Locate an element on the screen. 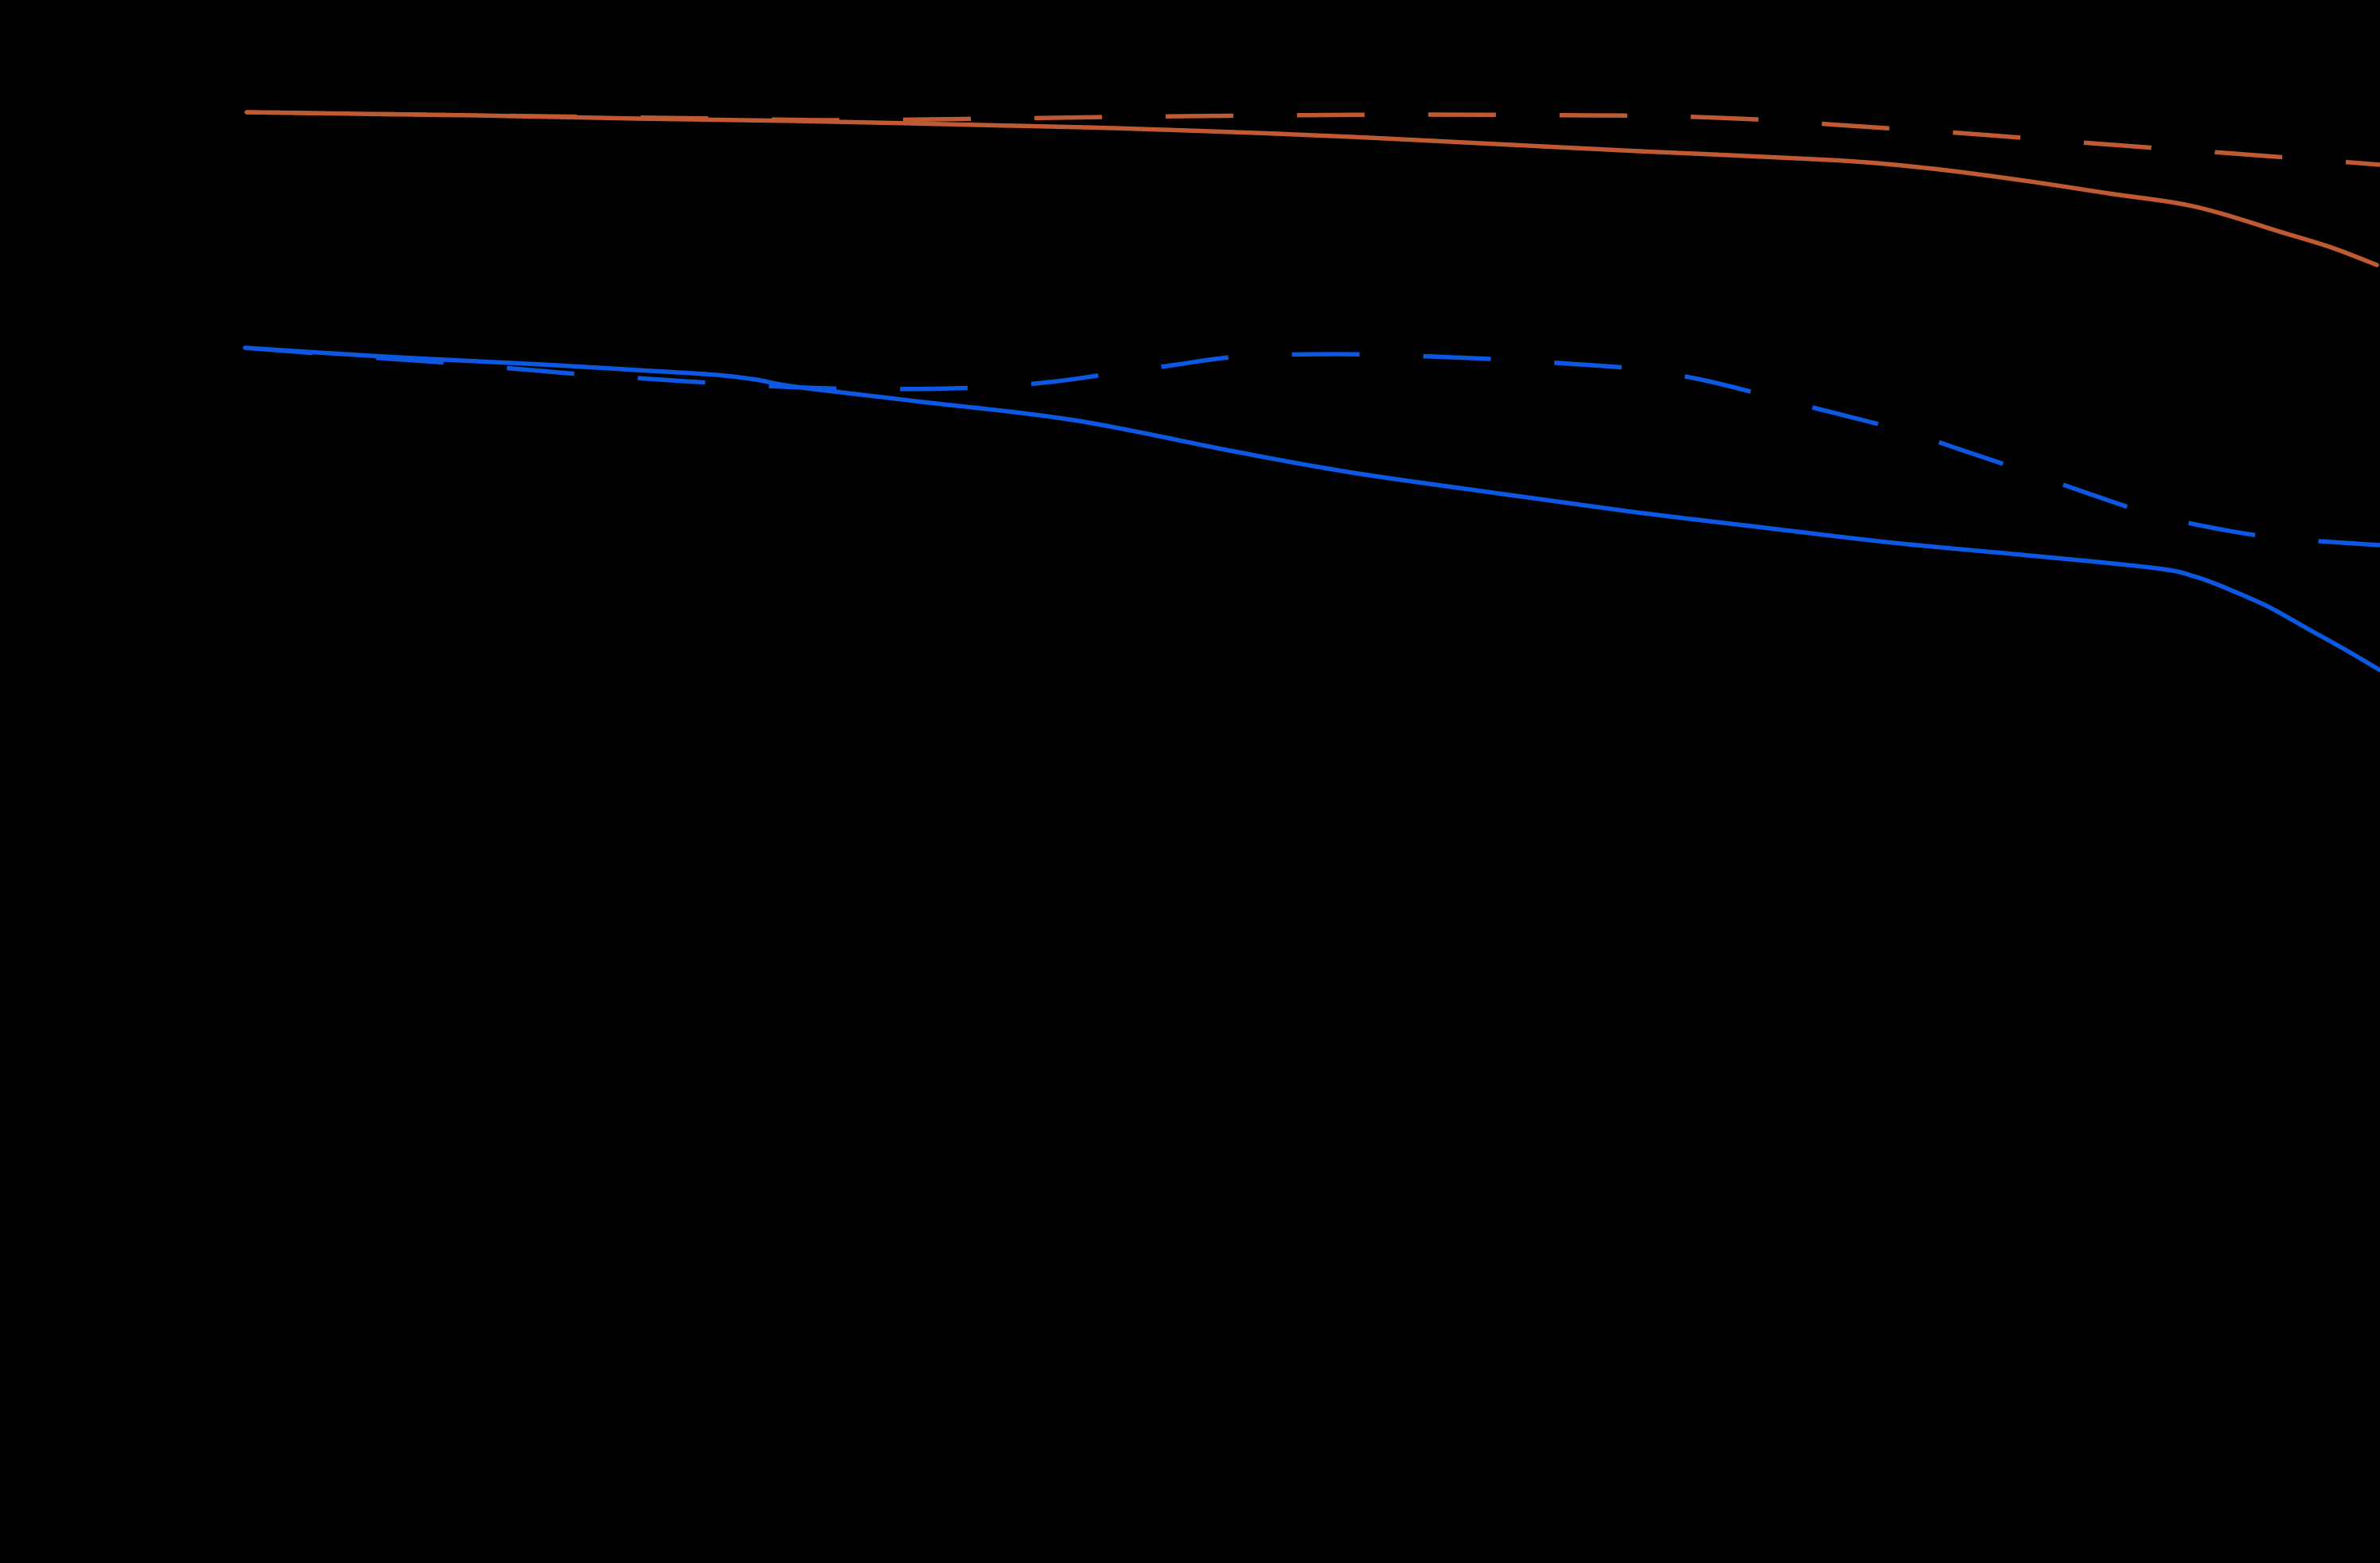 Image resolution: width=2380 pixels, height=1563 pixels. blue-dashed-line is located at coordinates (1312, 446).